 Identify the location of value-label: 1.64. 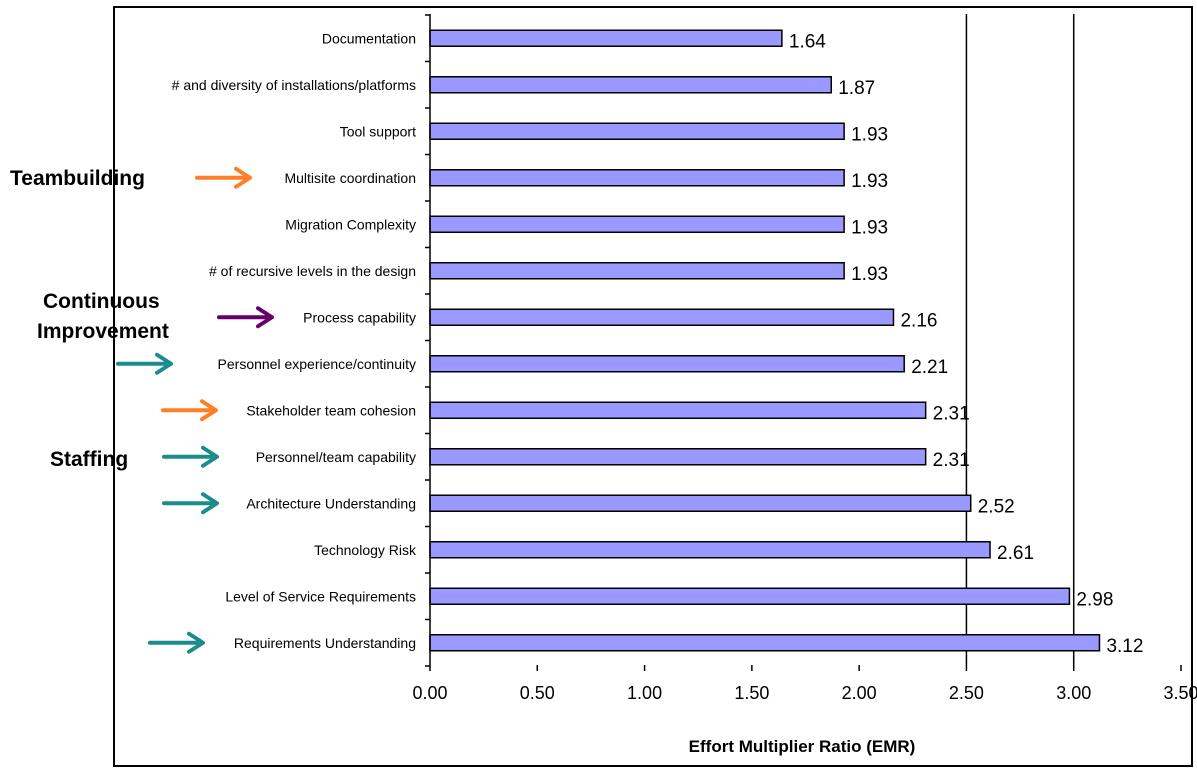
(807, 41).